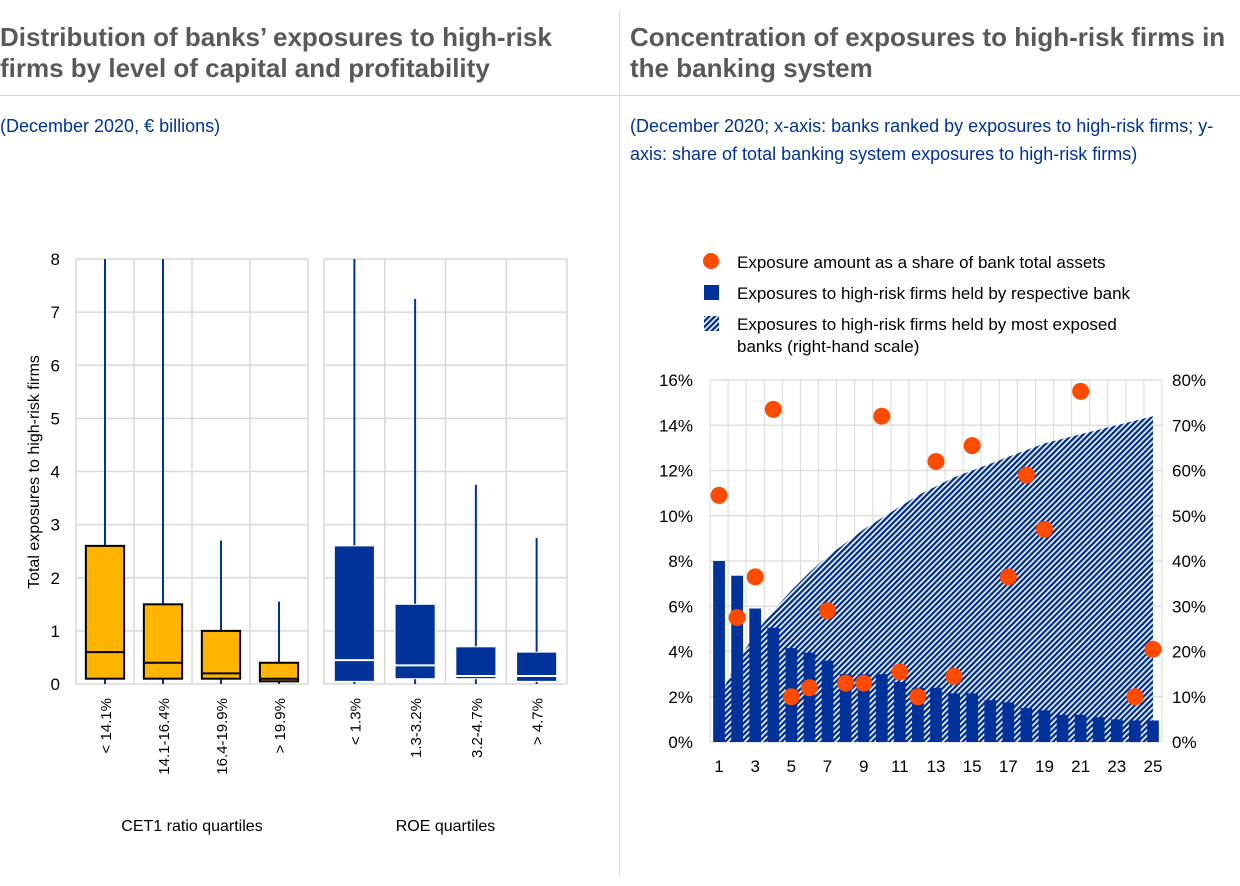  I want to click on y-right-tick-label: 70%, so click(1189, 425).